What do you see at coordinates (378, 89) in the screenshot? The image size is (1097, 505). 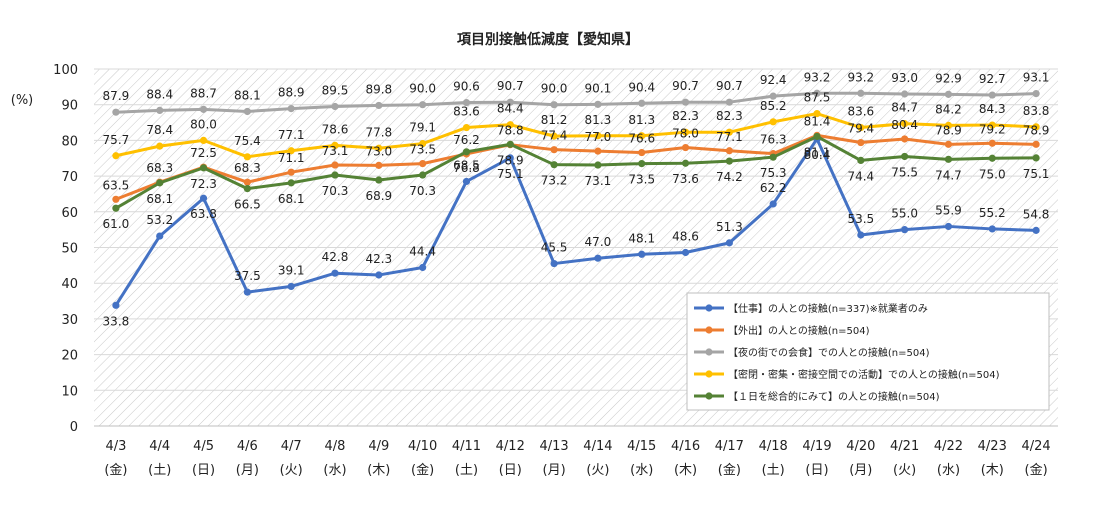 I see `data-label: 89.8` at bounding box center [378, 89].